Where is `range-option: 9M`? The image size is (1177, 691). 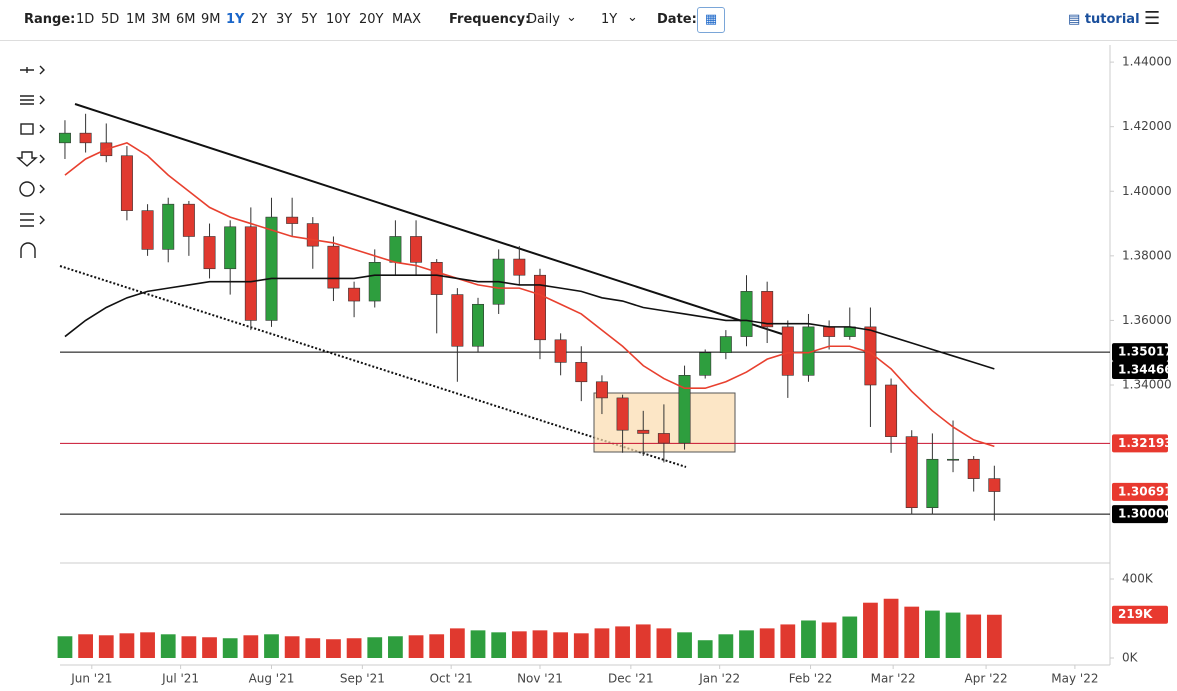
range-option: 9M is located at coordinates (211, 19).